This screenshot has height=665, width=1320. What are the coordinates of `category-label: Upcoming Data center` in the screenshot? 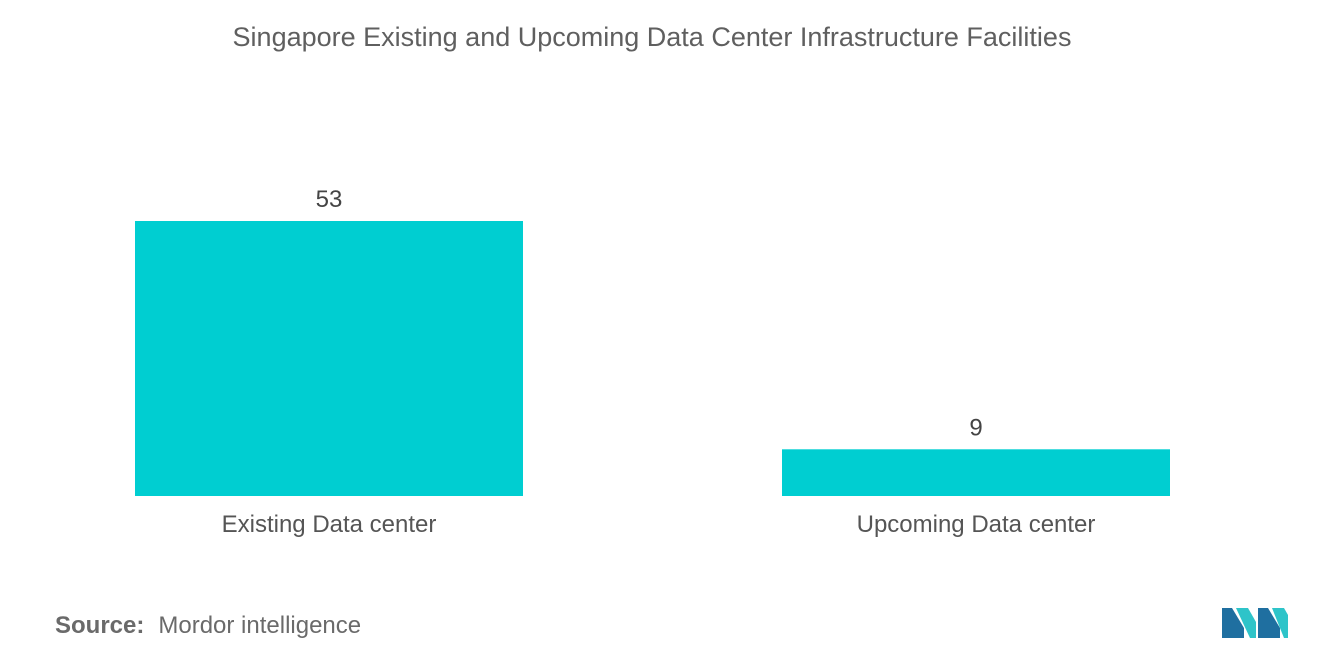 It's located at (976, 524).